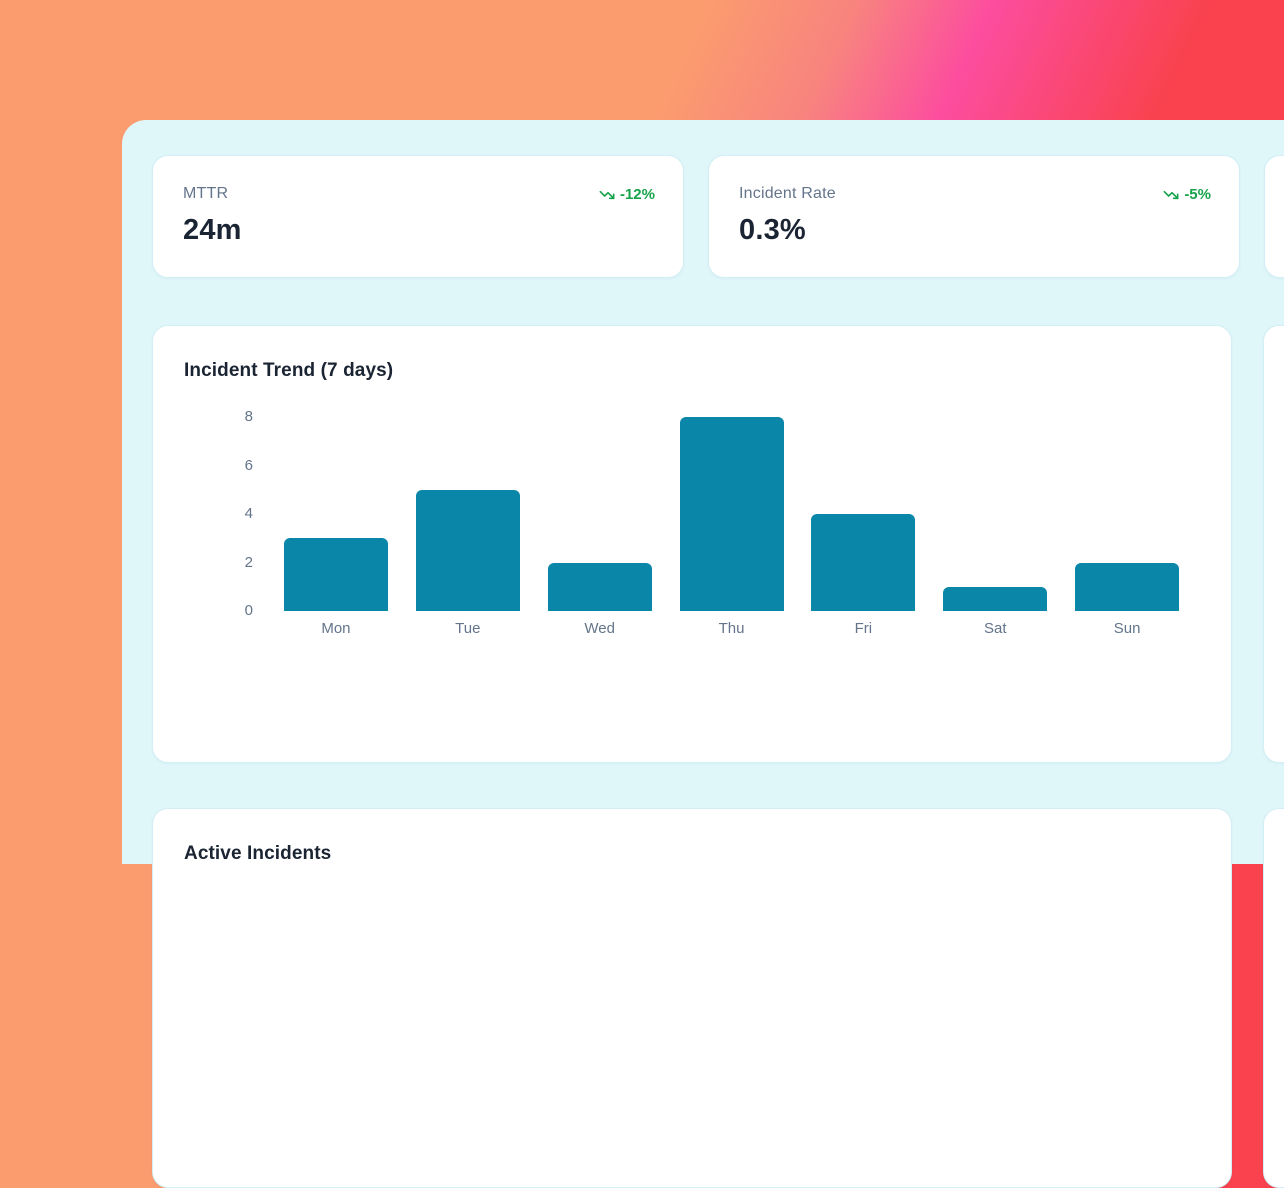  What do you see at coordinates (1273, 544) in the screenshot?
I see `side-card-partial` at bounding box center [1273, 544].